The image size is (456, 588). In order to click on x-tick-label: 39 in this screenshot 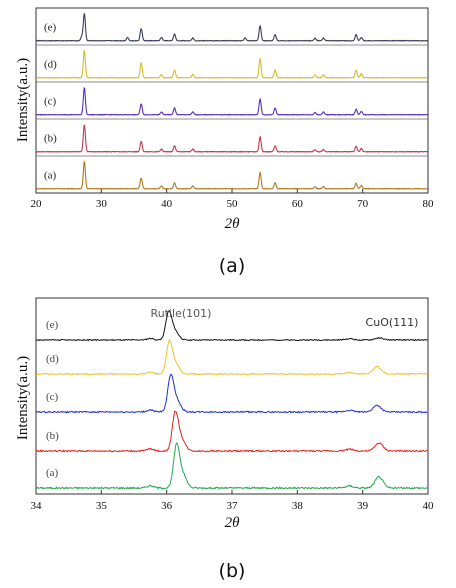, I will do `click(363, 506)`.